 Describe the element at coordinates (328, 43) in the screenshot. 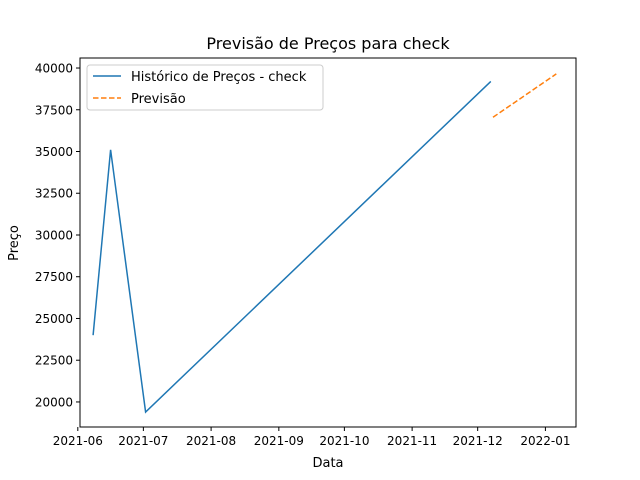

I see `chart-title: Previsão de Preços para check` at that location.